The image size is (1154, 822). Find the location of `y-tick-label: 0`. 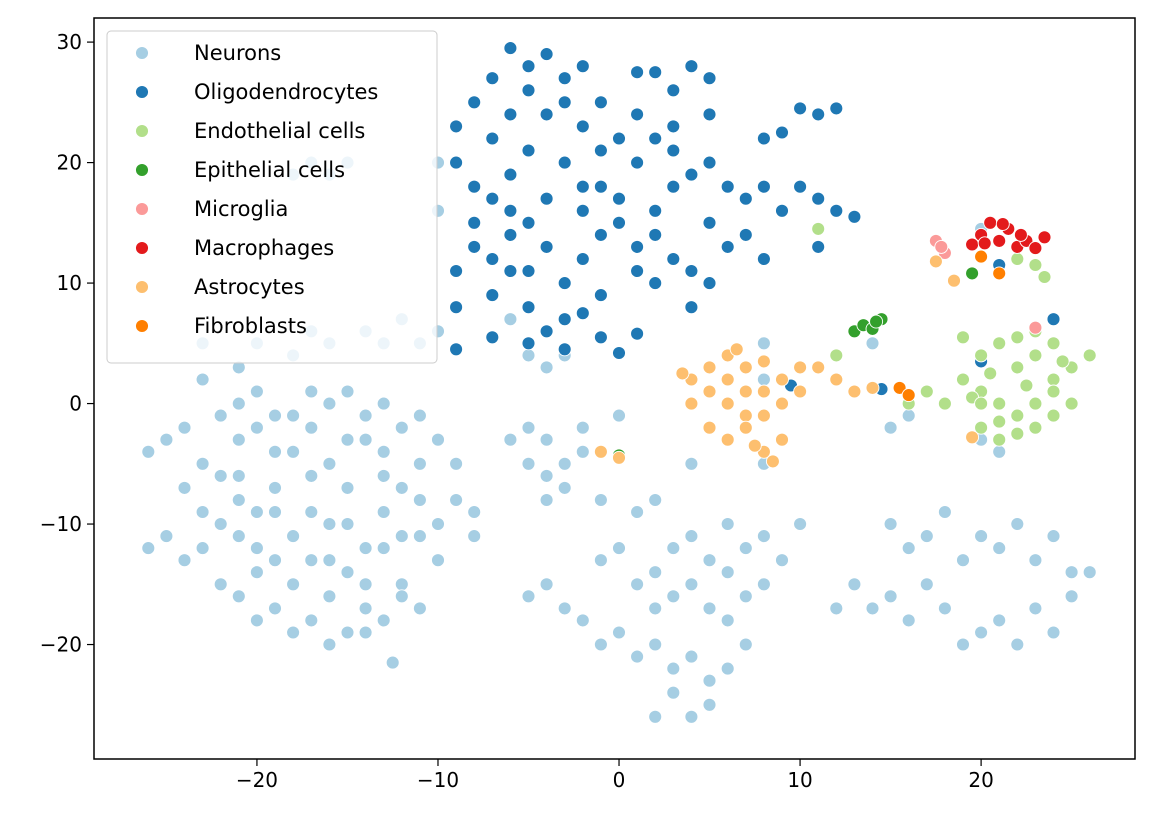

y-tick-label: 0 is located at coordinates (75, 404).